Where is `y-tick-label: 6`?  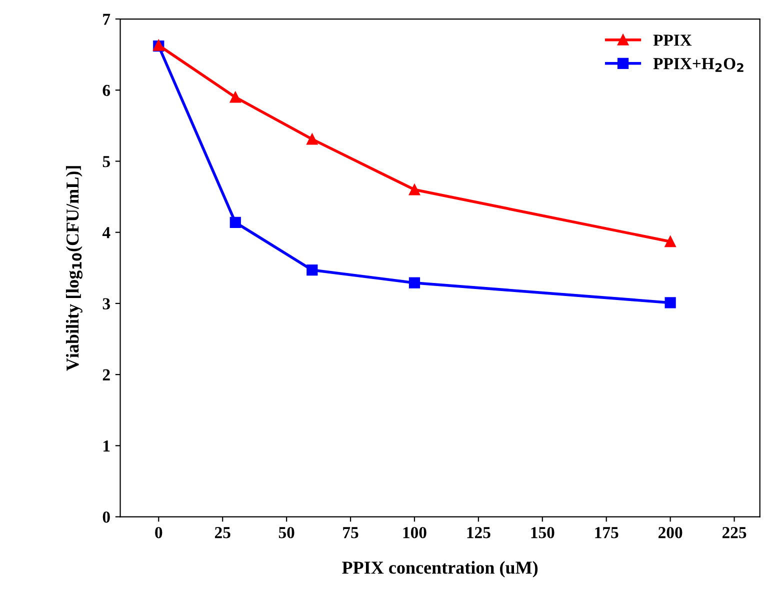
y-tick-label: 6 is located at coordinates (106, 90).